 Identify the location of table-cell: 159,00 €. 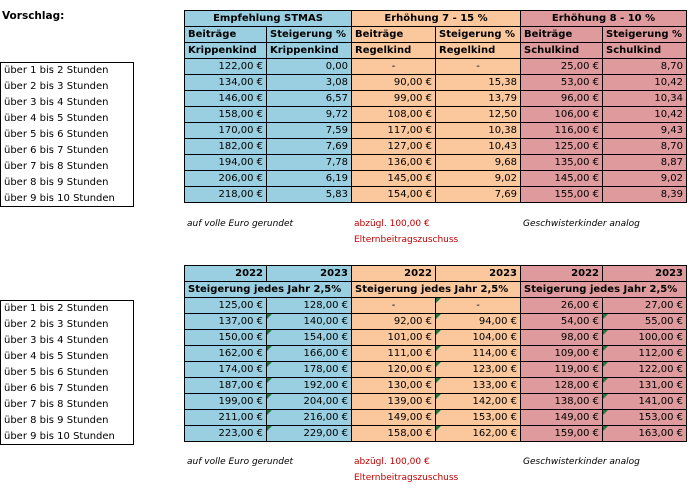
(561, 433).